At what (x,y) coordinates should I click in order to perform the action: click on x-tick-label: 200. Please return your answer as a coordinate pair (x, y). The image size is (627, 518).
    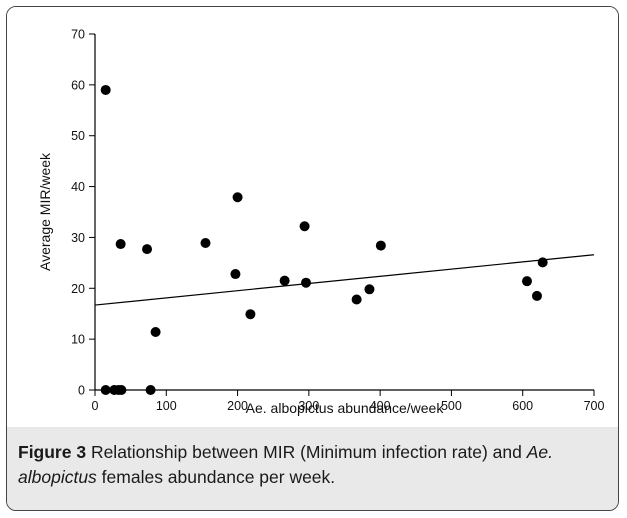
    Looking at the image, I should click on (237, 406).